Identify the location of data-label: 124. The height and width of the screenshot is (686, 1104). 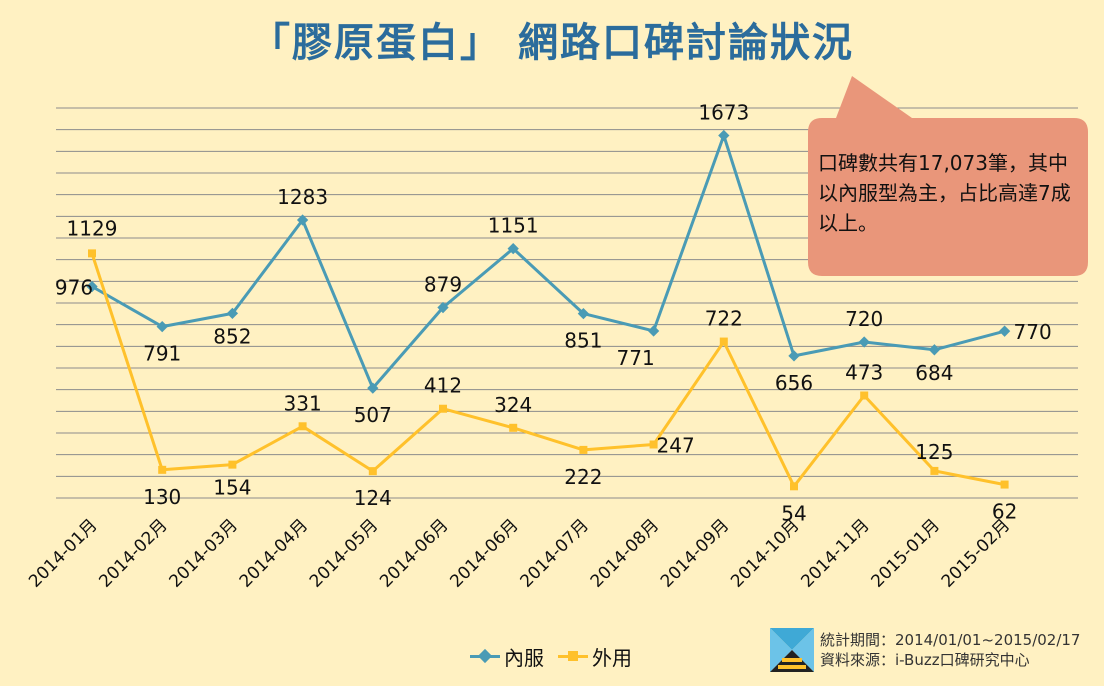
(373, 498).